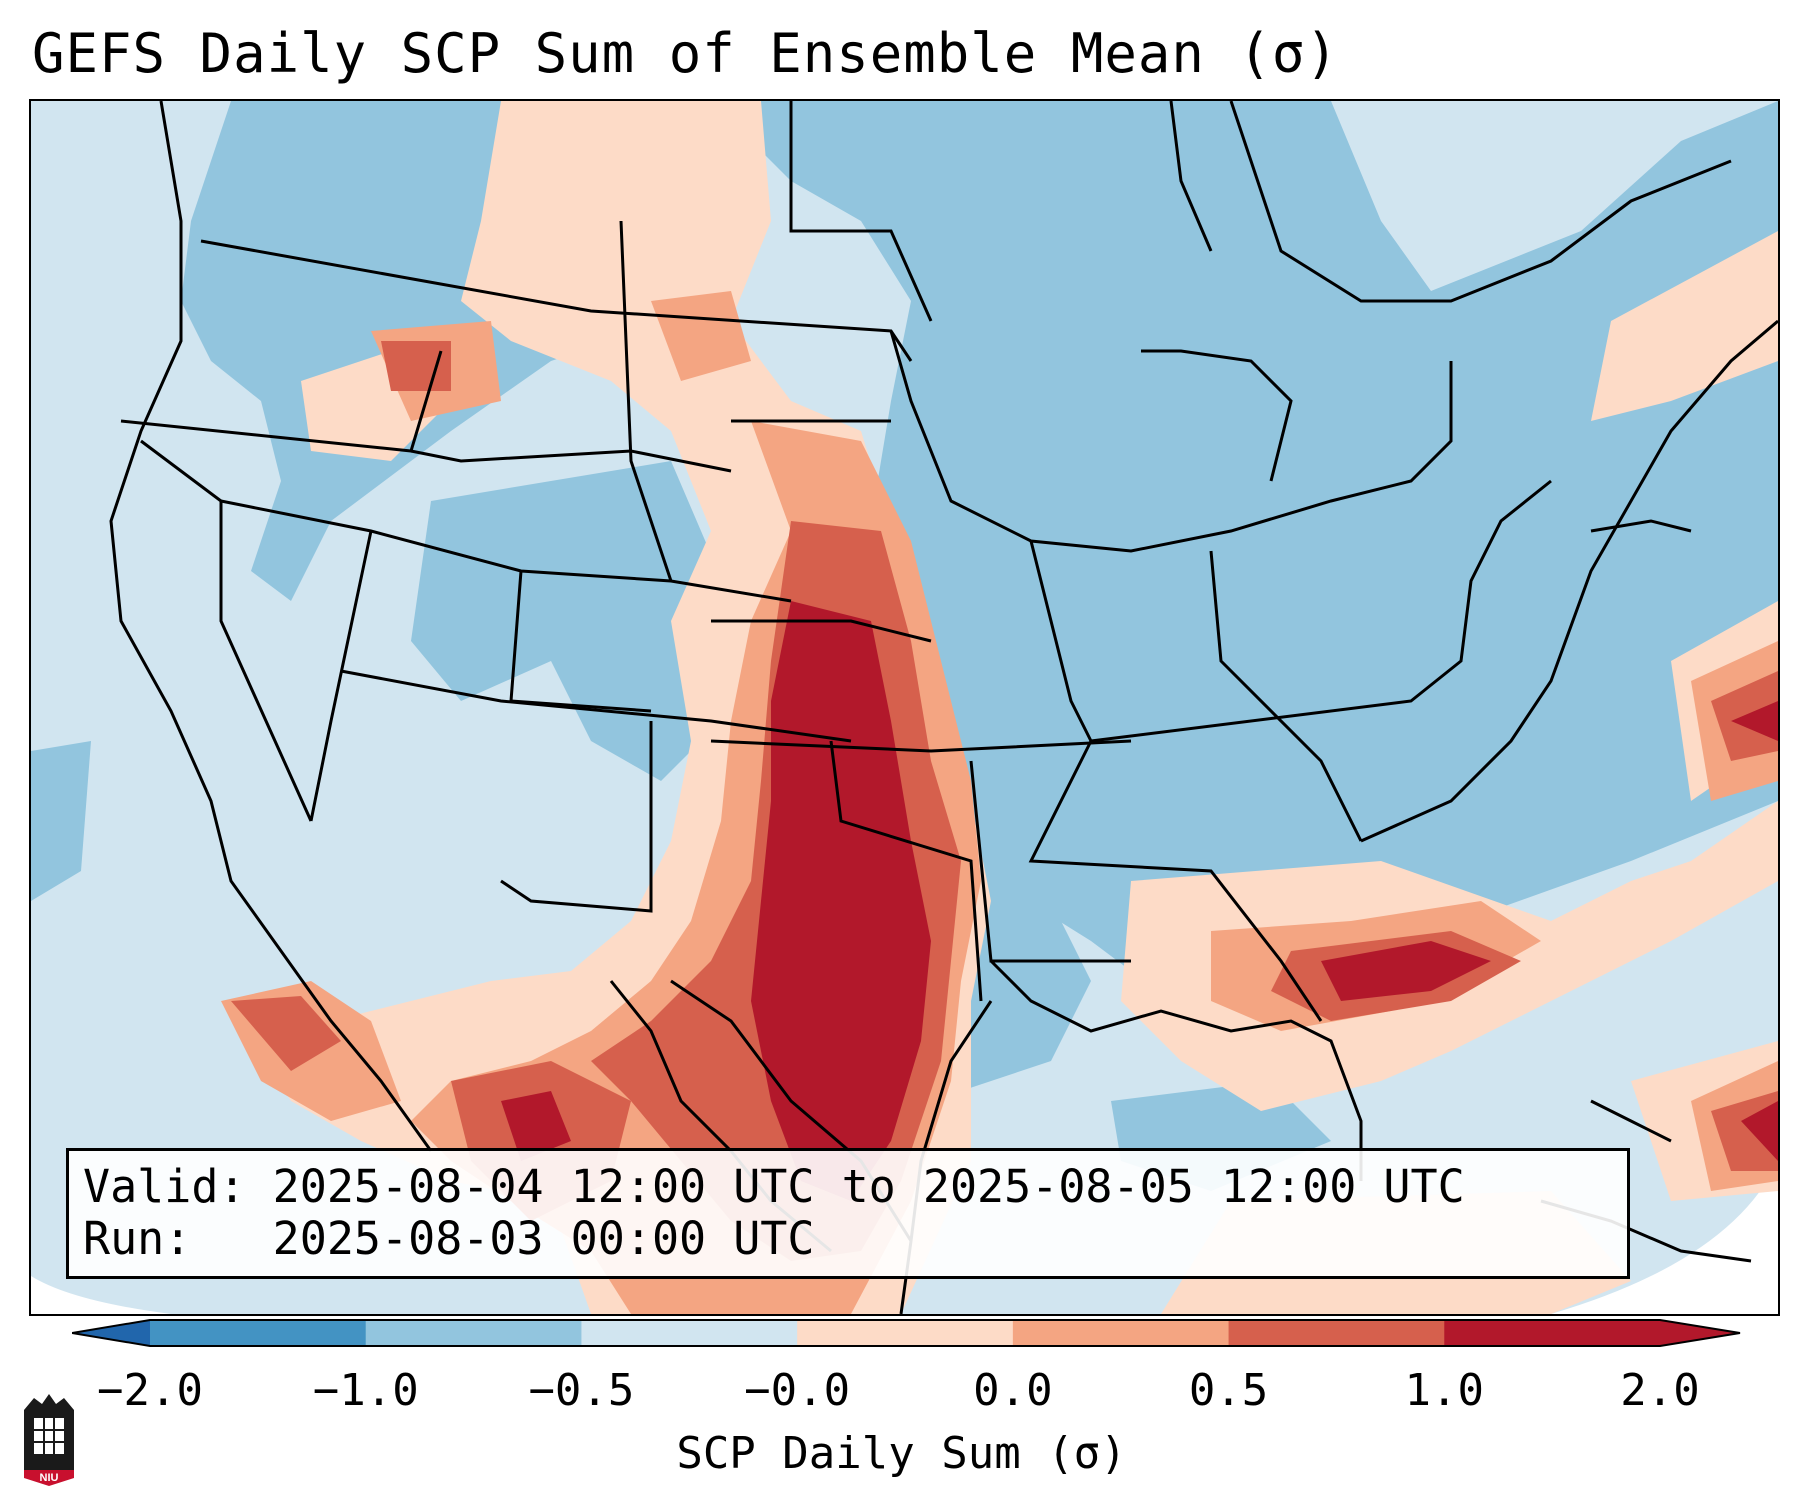  I want to click on map-title: GEFS Daily SCP Sum of Ensemble Mean (σ), so click(685, 53).